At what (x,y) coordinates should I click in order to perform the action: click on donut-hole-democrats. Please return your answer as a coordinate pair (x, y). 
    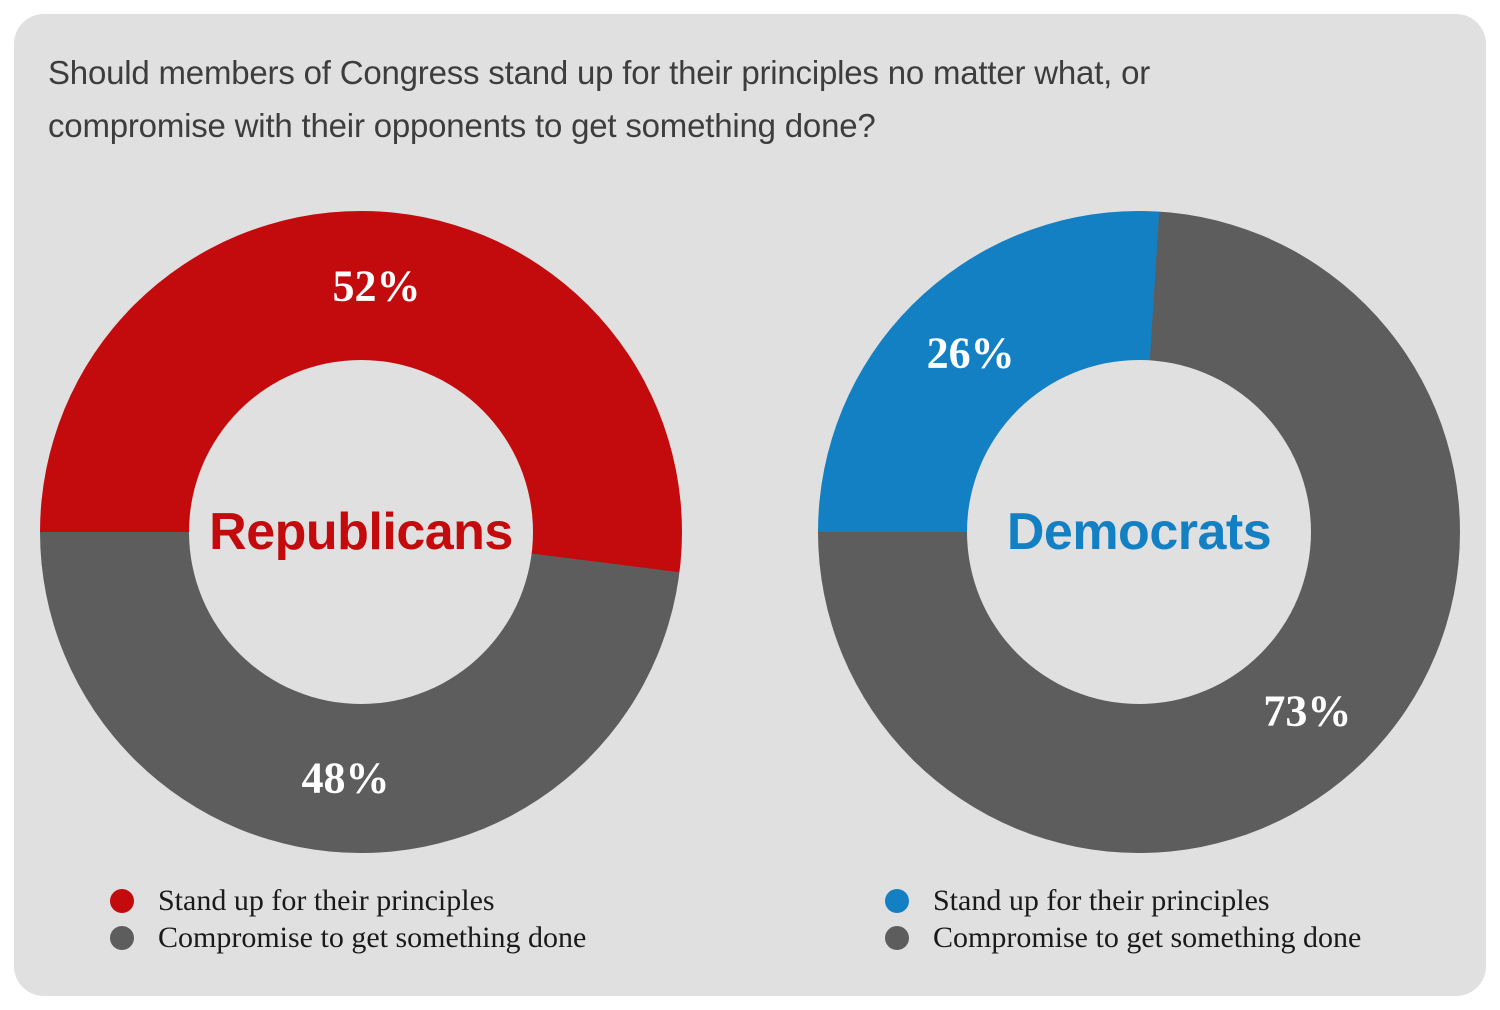
    Looking at the image, I should click on (1139, 532).